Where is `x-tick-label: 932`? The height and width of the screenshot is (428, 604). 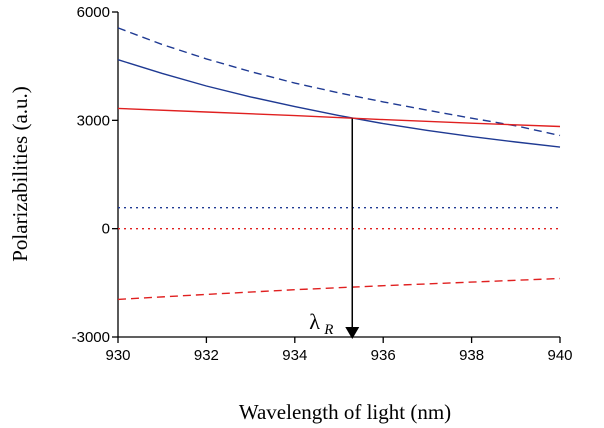
x-tick-label: 932 is located at coordinates (206, 355).